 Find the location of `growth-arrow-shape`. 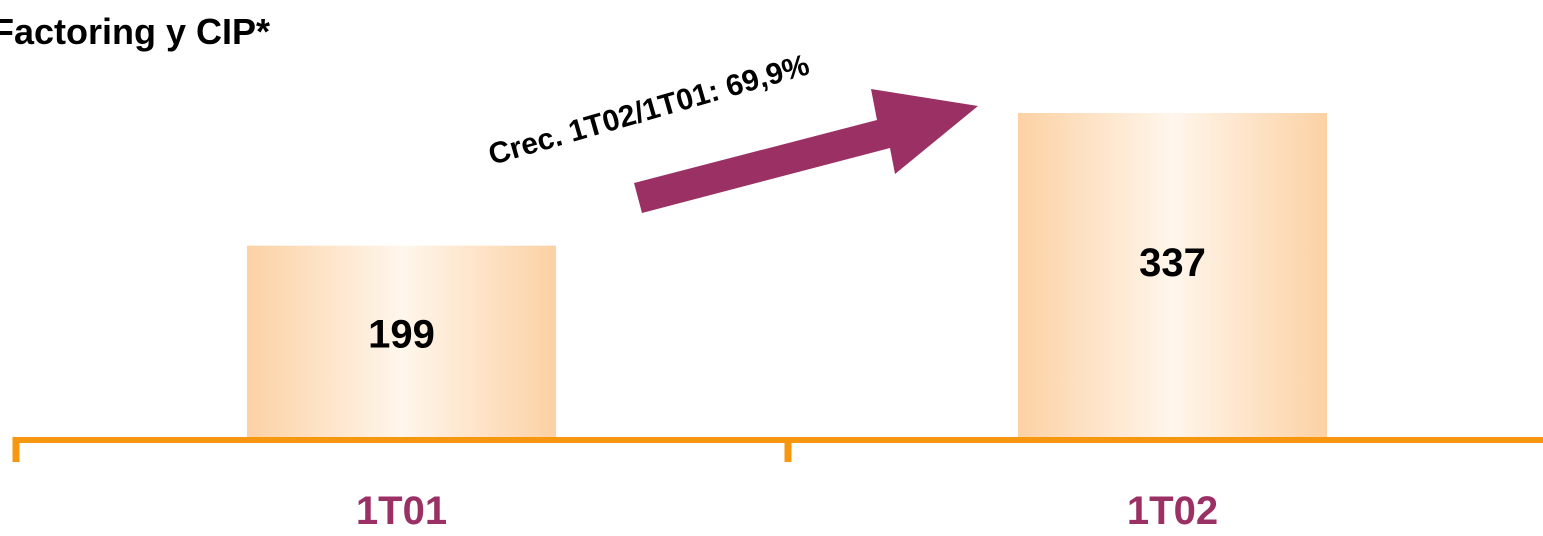

growth-arrow-shape is located at coordinates (806, 151).